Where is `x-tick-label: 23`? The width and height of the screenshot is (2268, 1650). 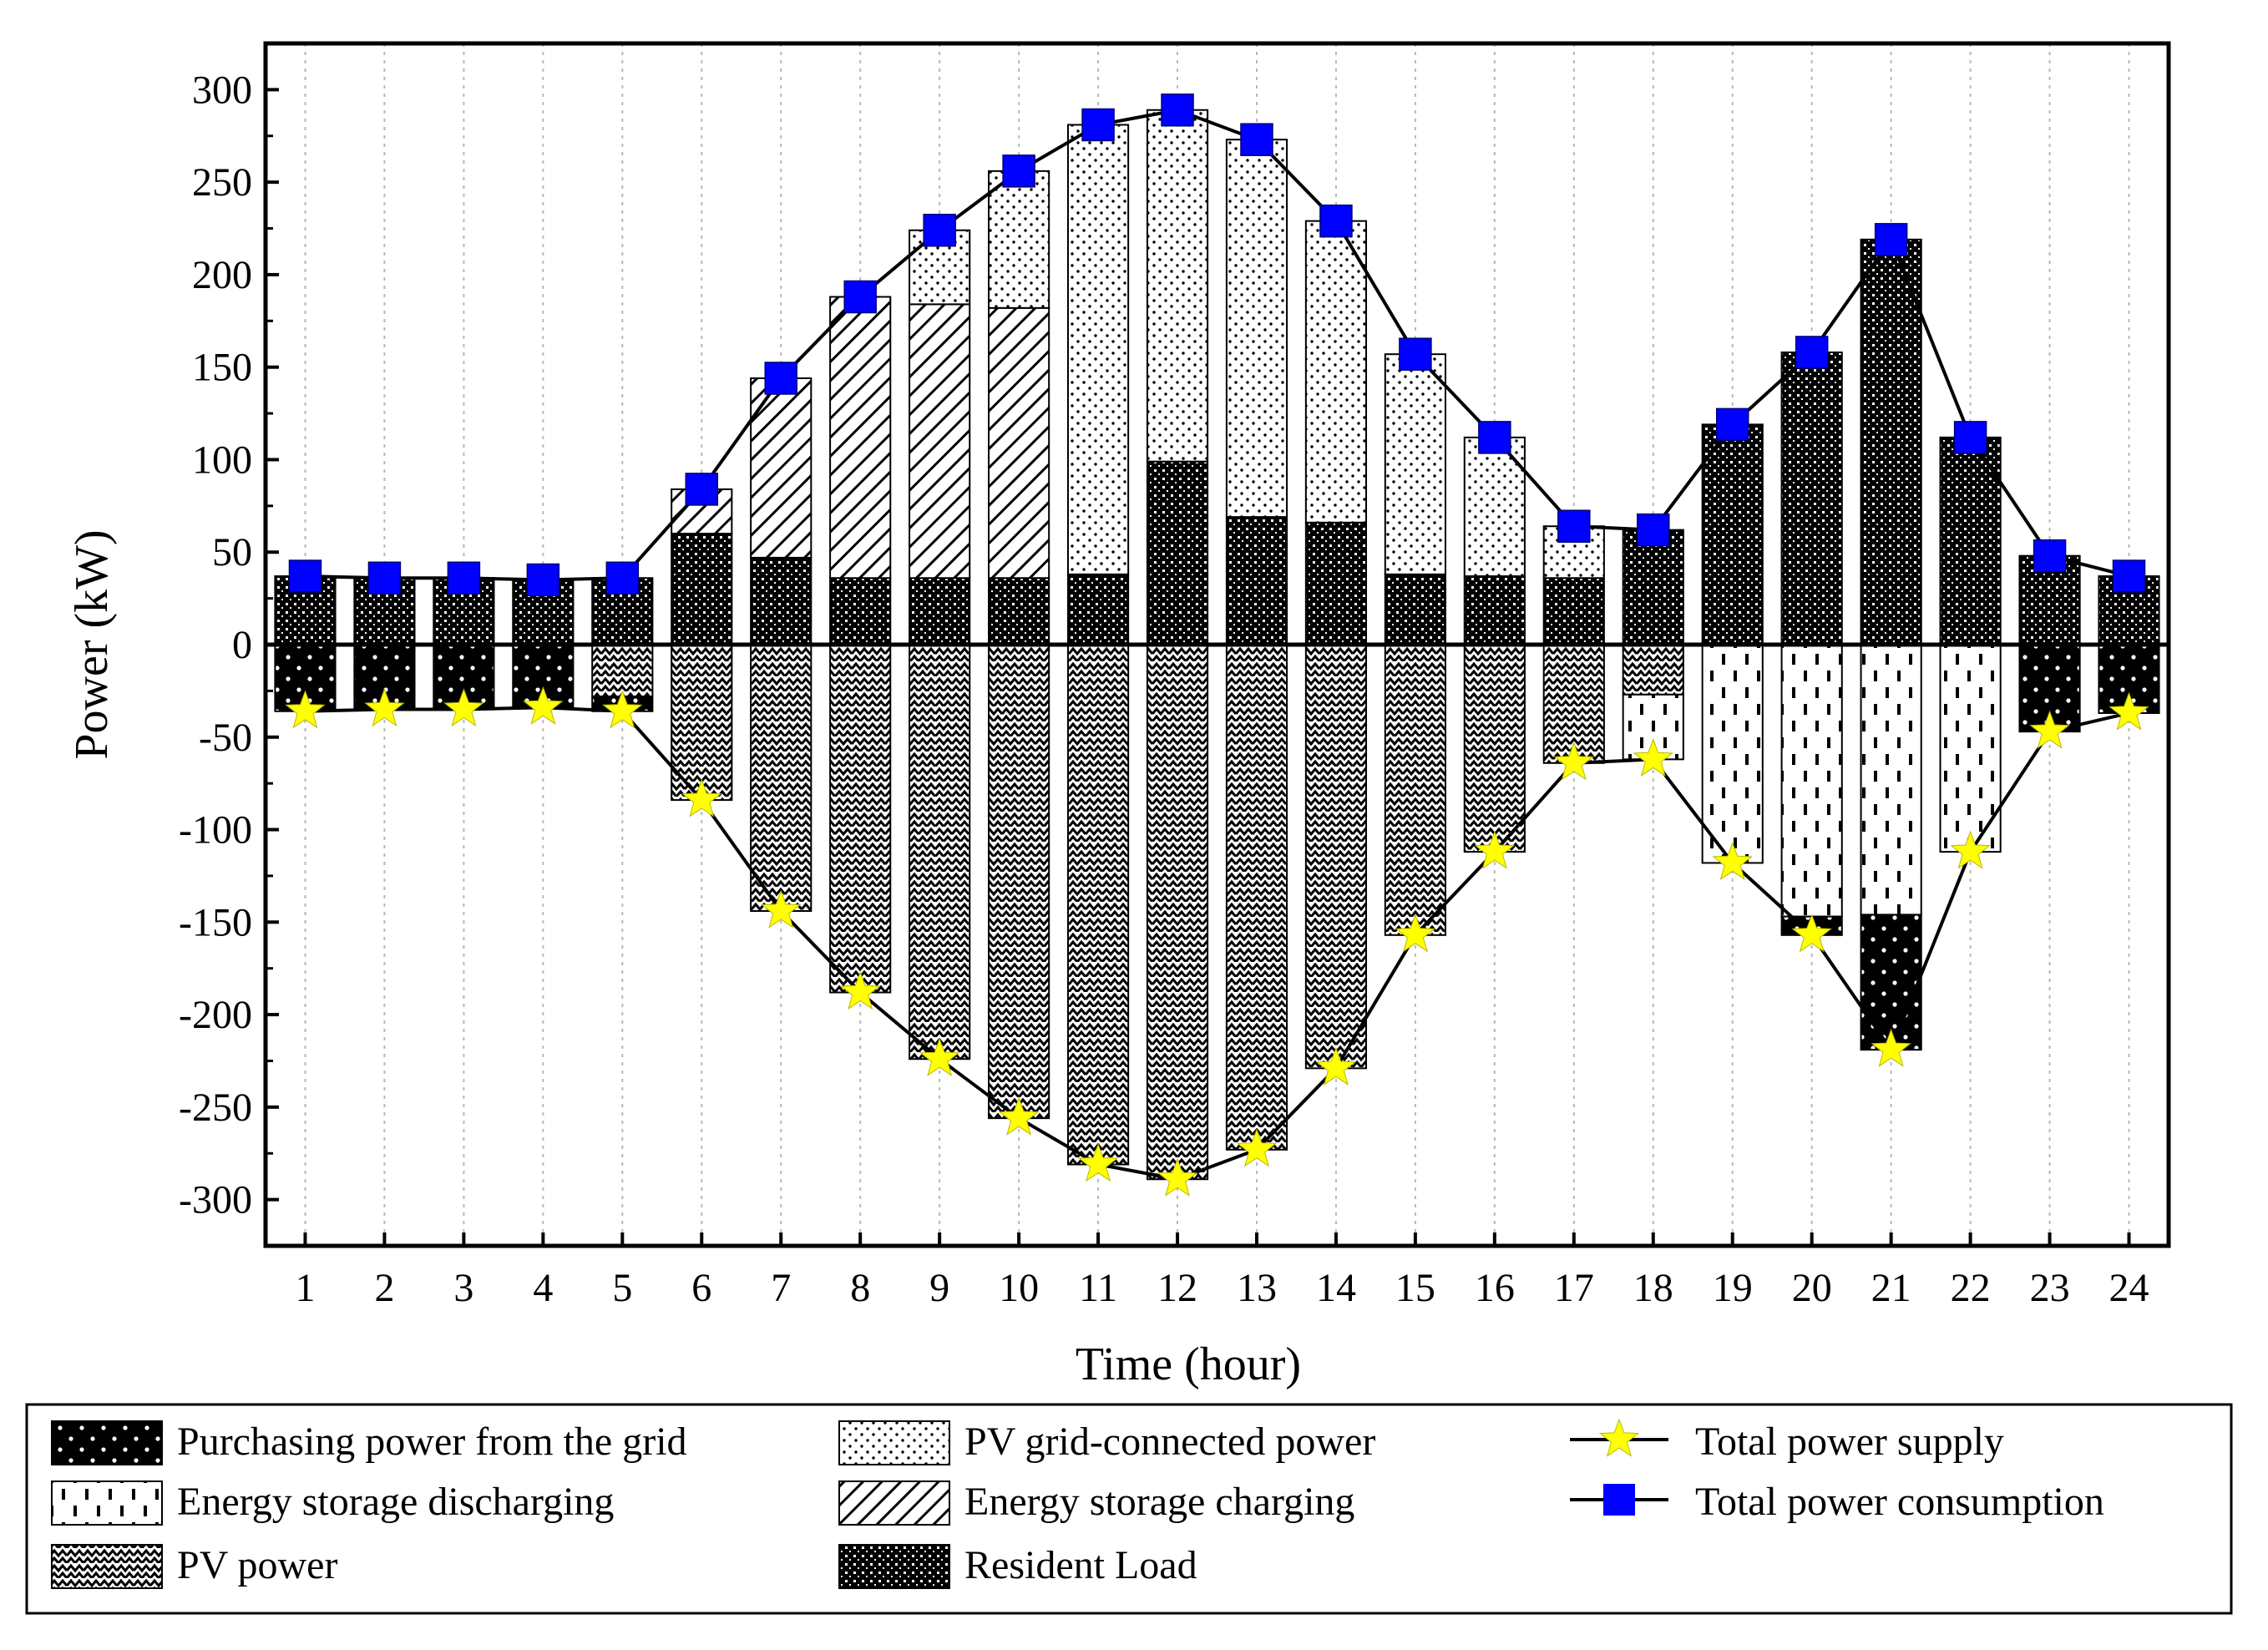 x-tick-label: 23 is located at coordinates (2050, 1288).